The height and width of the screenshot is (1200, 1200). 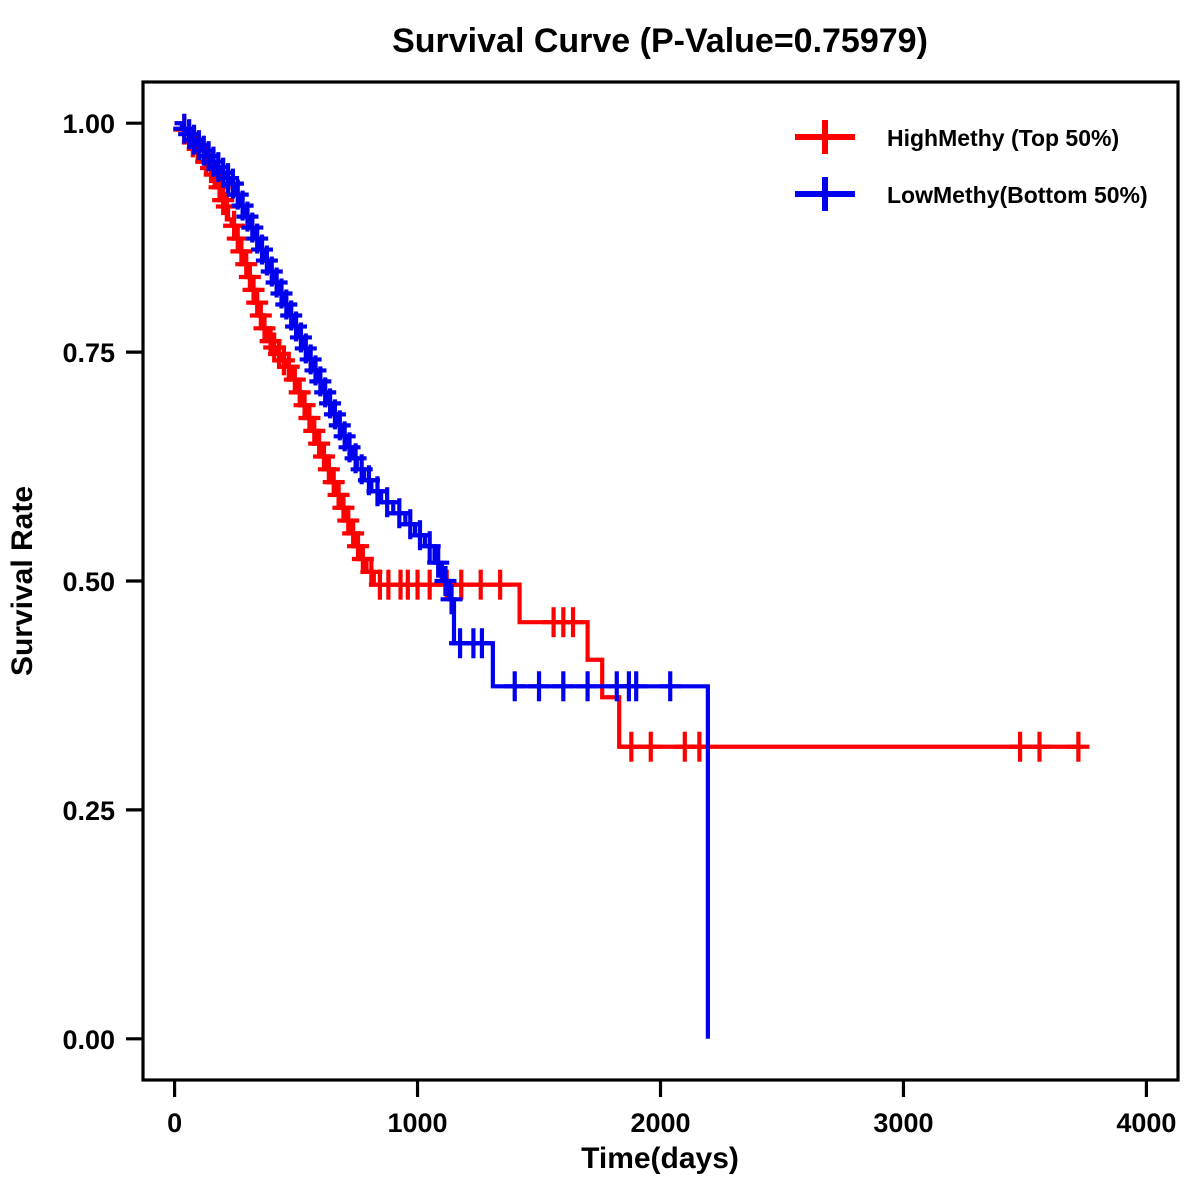 What do you see at coordinates (88, 353) in the screenshot?
I see `y-tick-label: 0.75` at bounding box center [88, 353].